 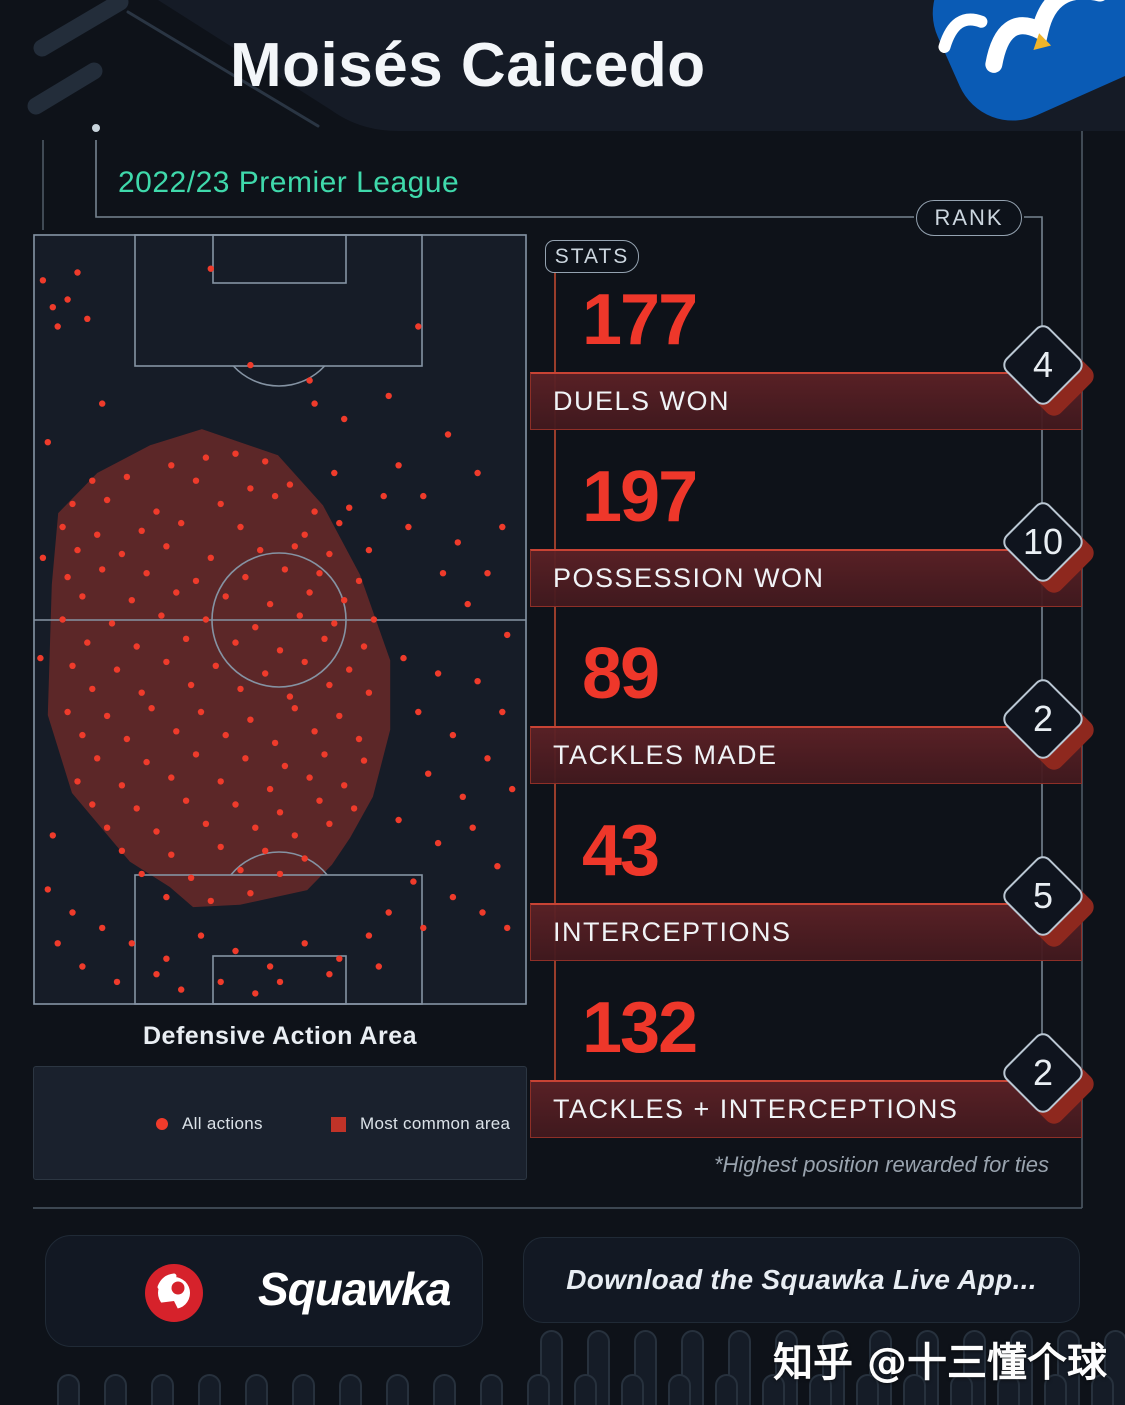 I want to click on most-common-area-shape, so click(x=219, y=668).